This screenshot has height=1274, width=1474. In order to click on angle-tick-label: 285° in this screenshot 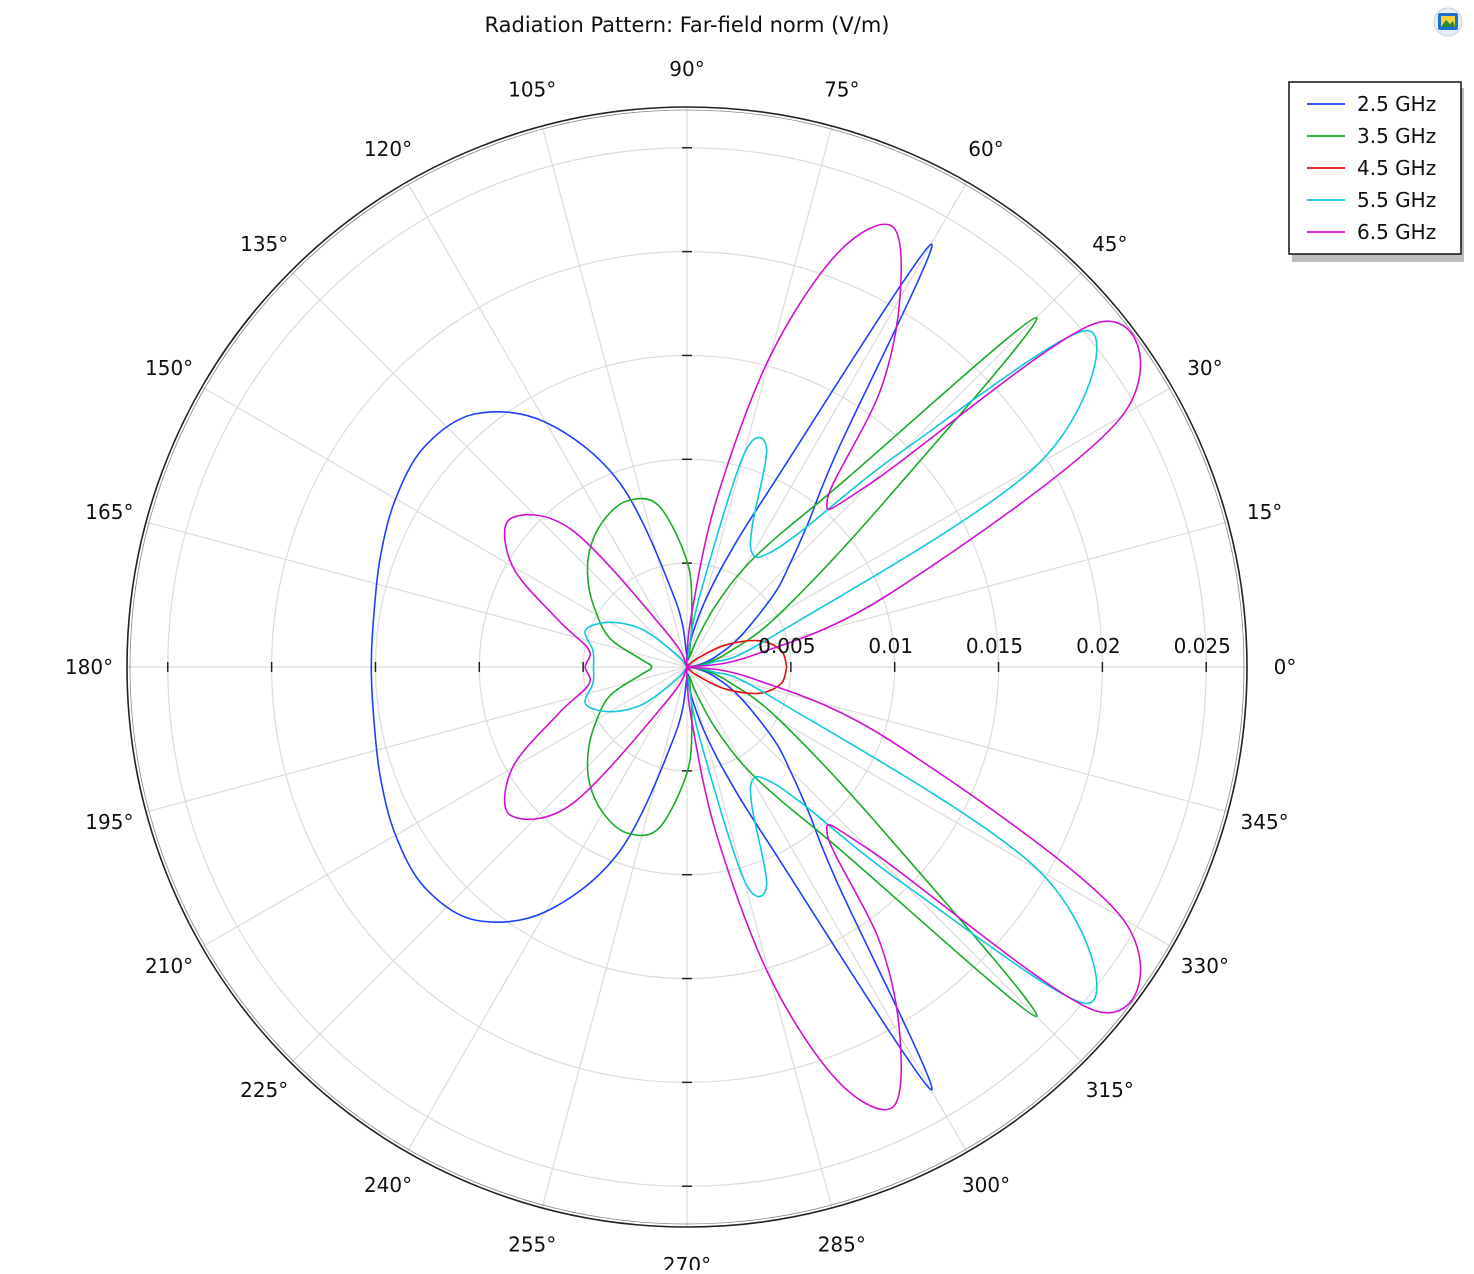, I will do `click(842, 1245)`.